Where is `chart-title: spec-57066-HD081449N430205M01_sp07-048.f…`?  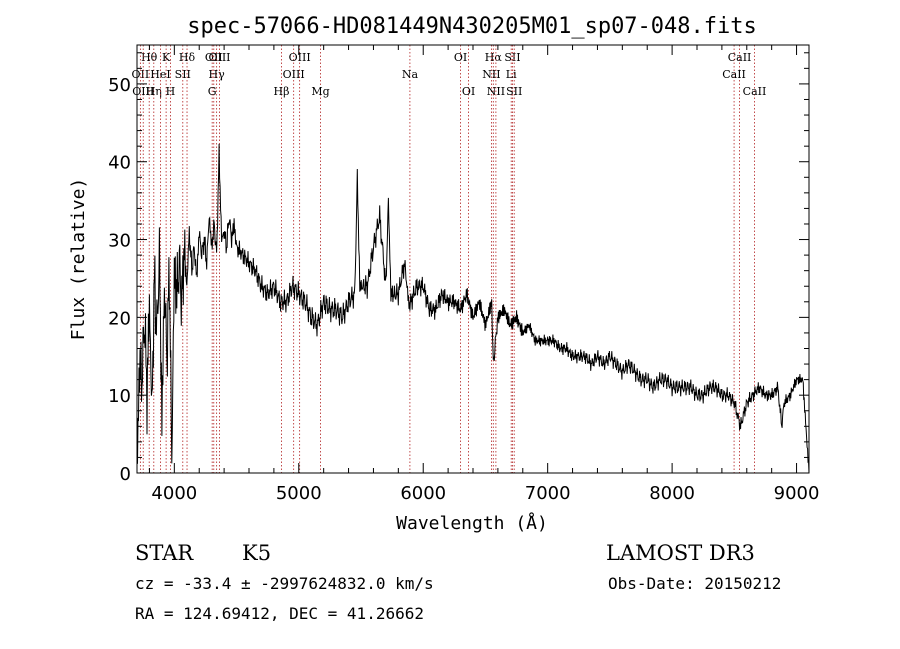
chart-title: spec-57066-HD081449N430205M01_sp07-048.f… is located at coordinates (472, 26).